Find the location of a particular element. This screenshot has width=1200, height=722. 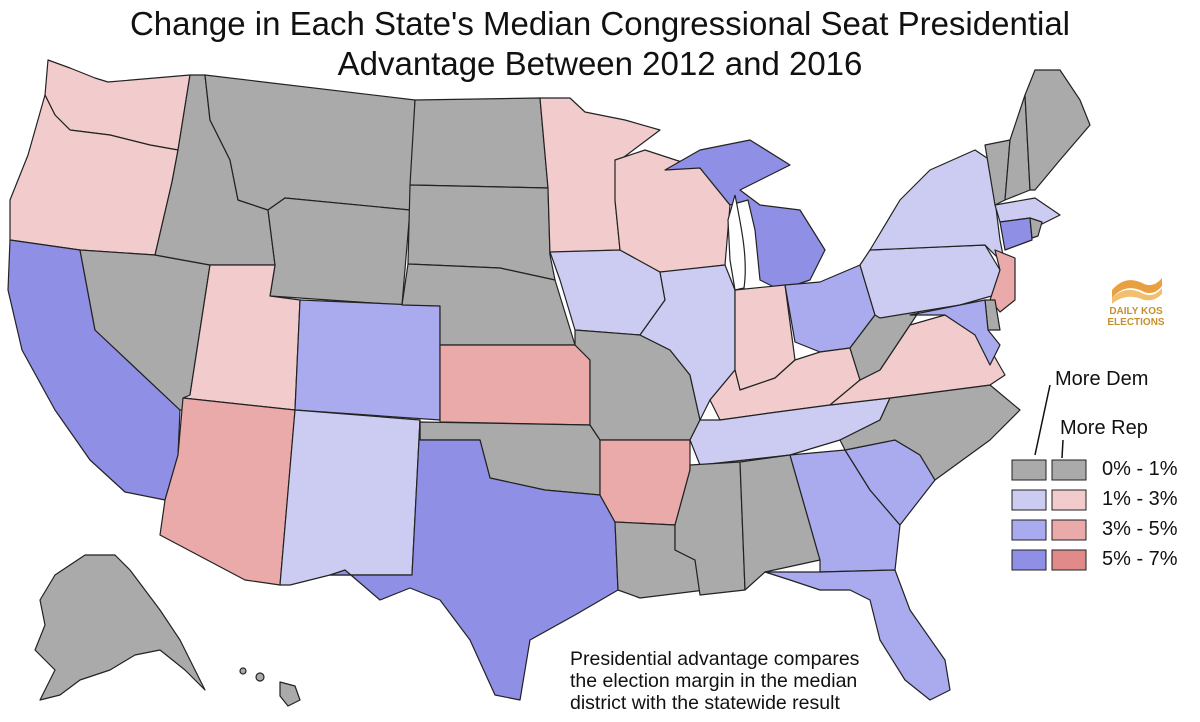

legend-bin-label-3: 5% - 7% is located at coordinates (1140, 559).